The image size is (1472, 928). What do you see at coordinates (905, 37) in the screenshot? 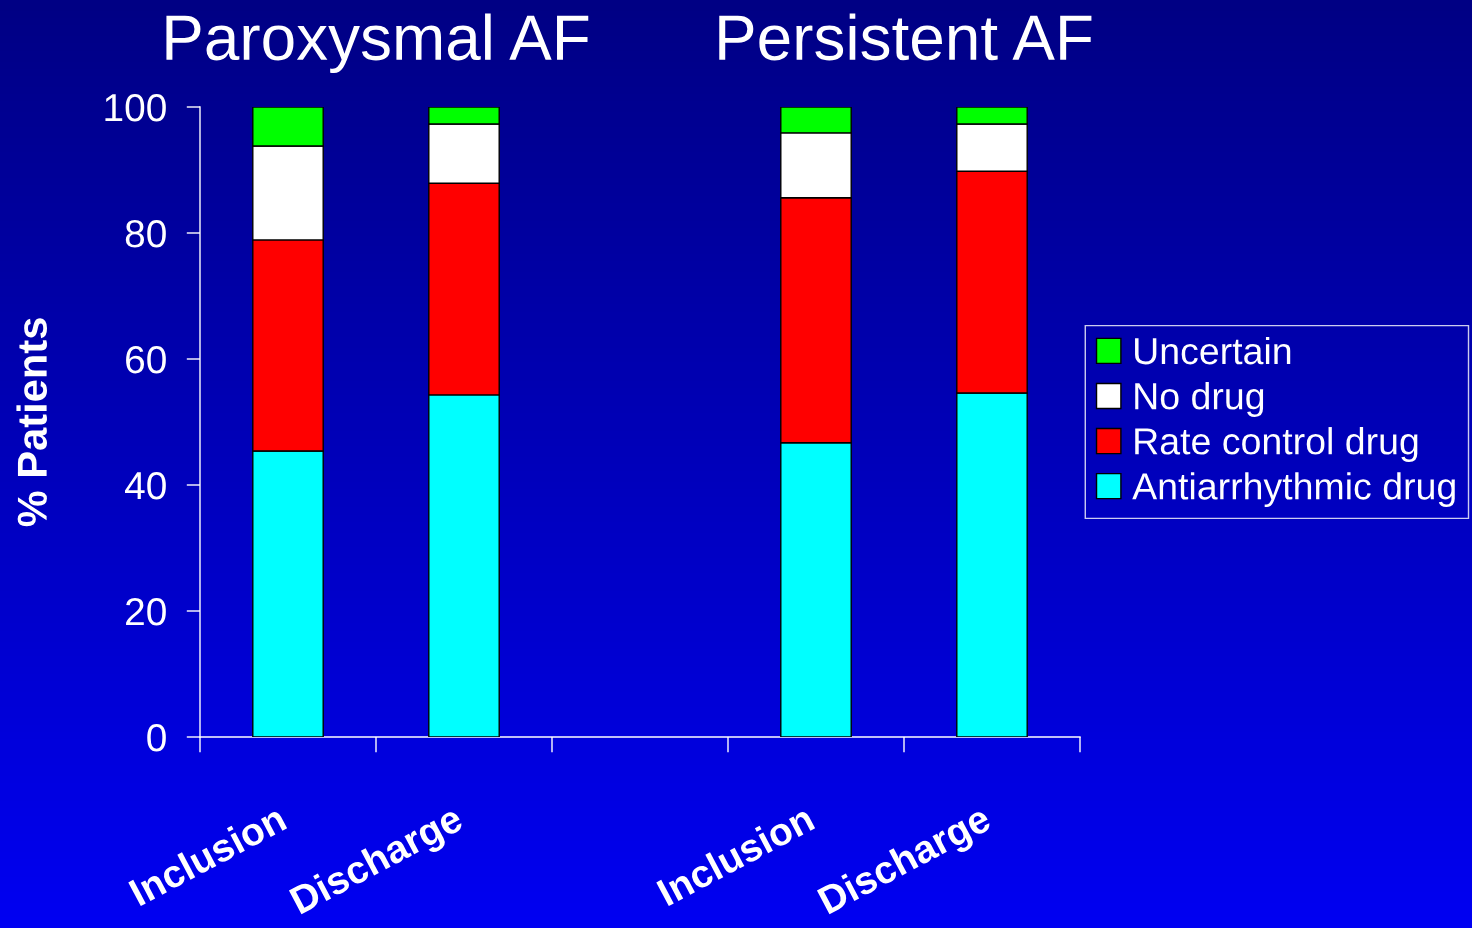
I see `text: Persistent AF` at bounding box center [905, 37].